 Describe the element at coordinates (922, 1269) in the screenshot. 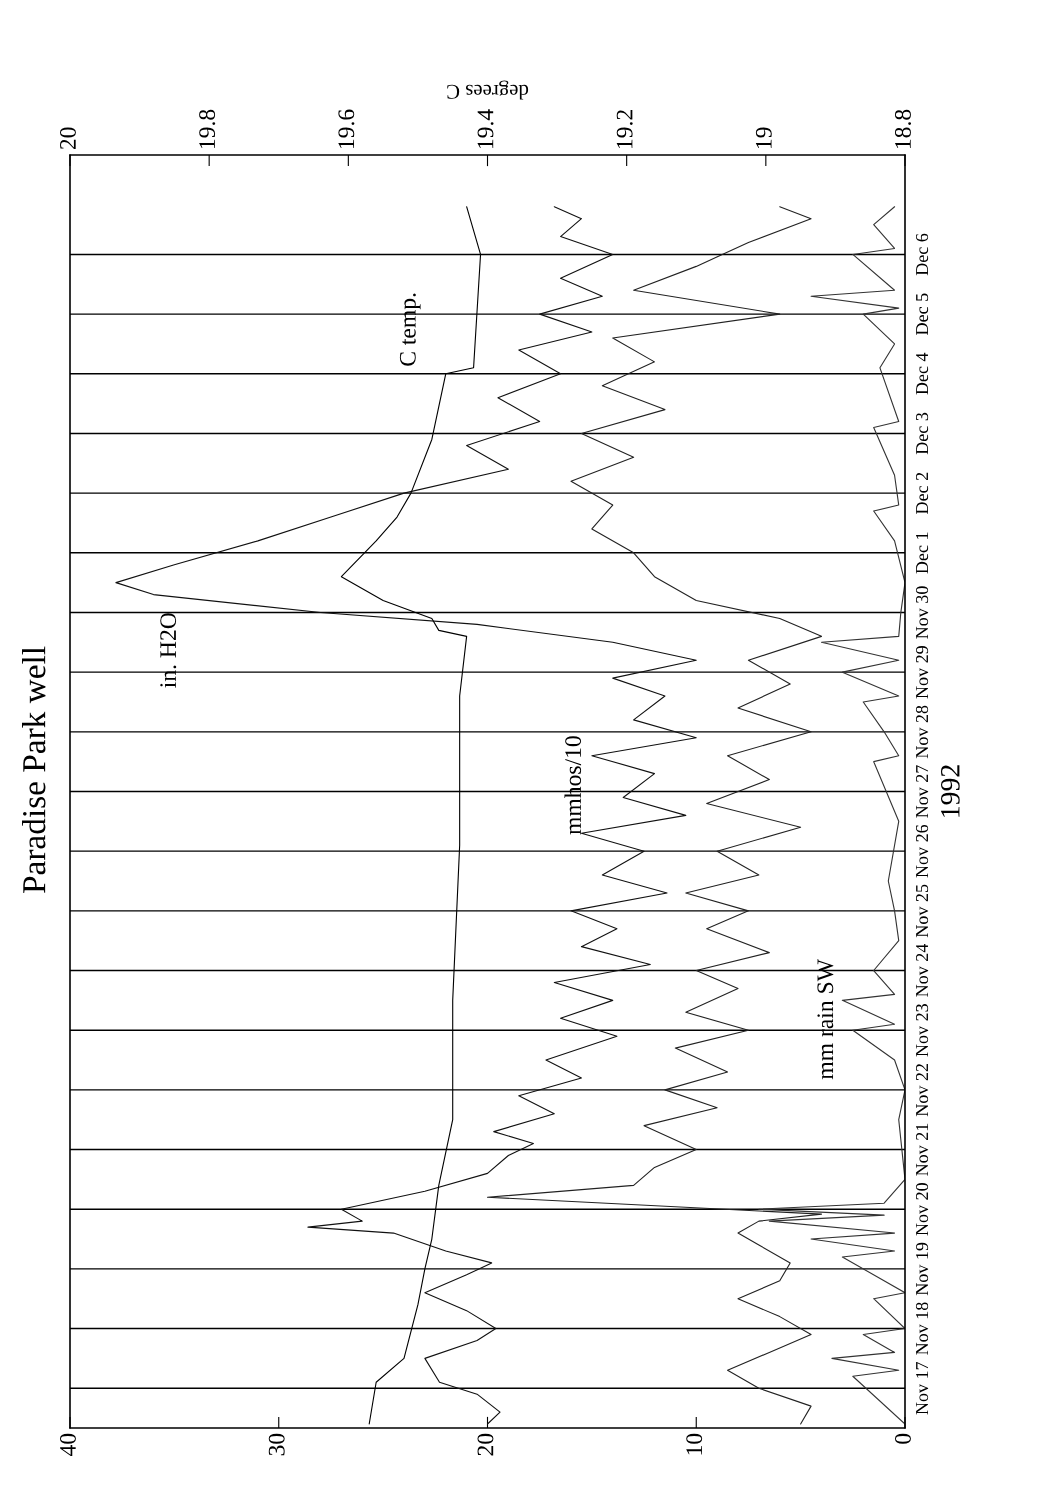

I see `y-tick-label: Nov 19` at that location.